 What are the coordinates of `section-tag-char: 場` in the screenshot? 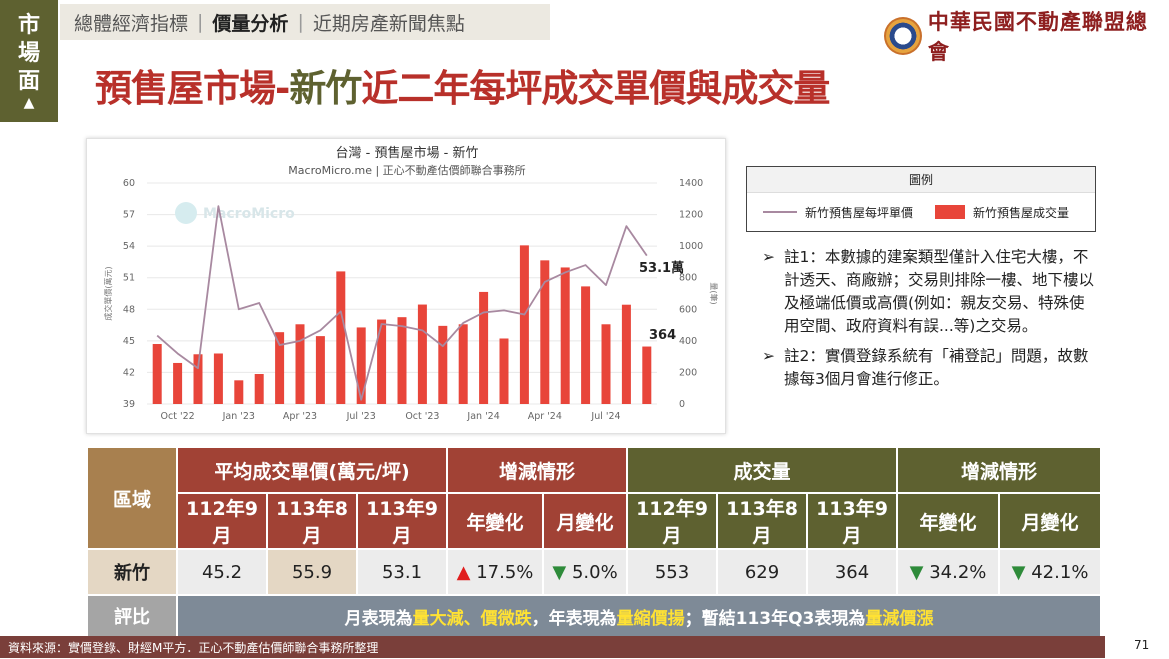 It's located at (28, 53).